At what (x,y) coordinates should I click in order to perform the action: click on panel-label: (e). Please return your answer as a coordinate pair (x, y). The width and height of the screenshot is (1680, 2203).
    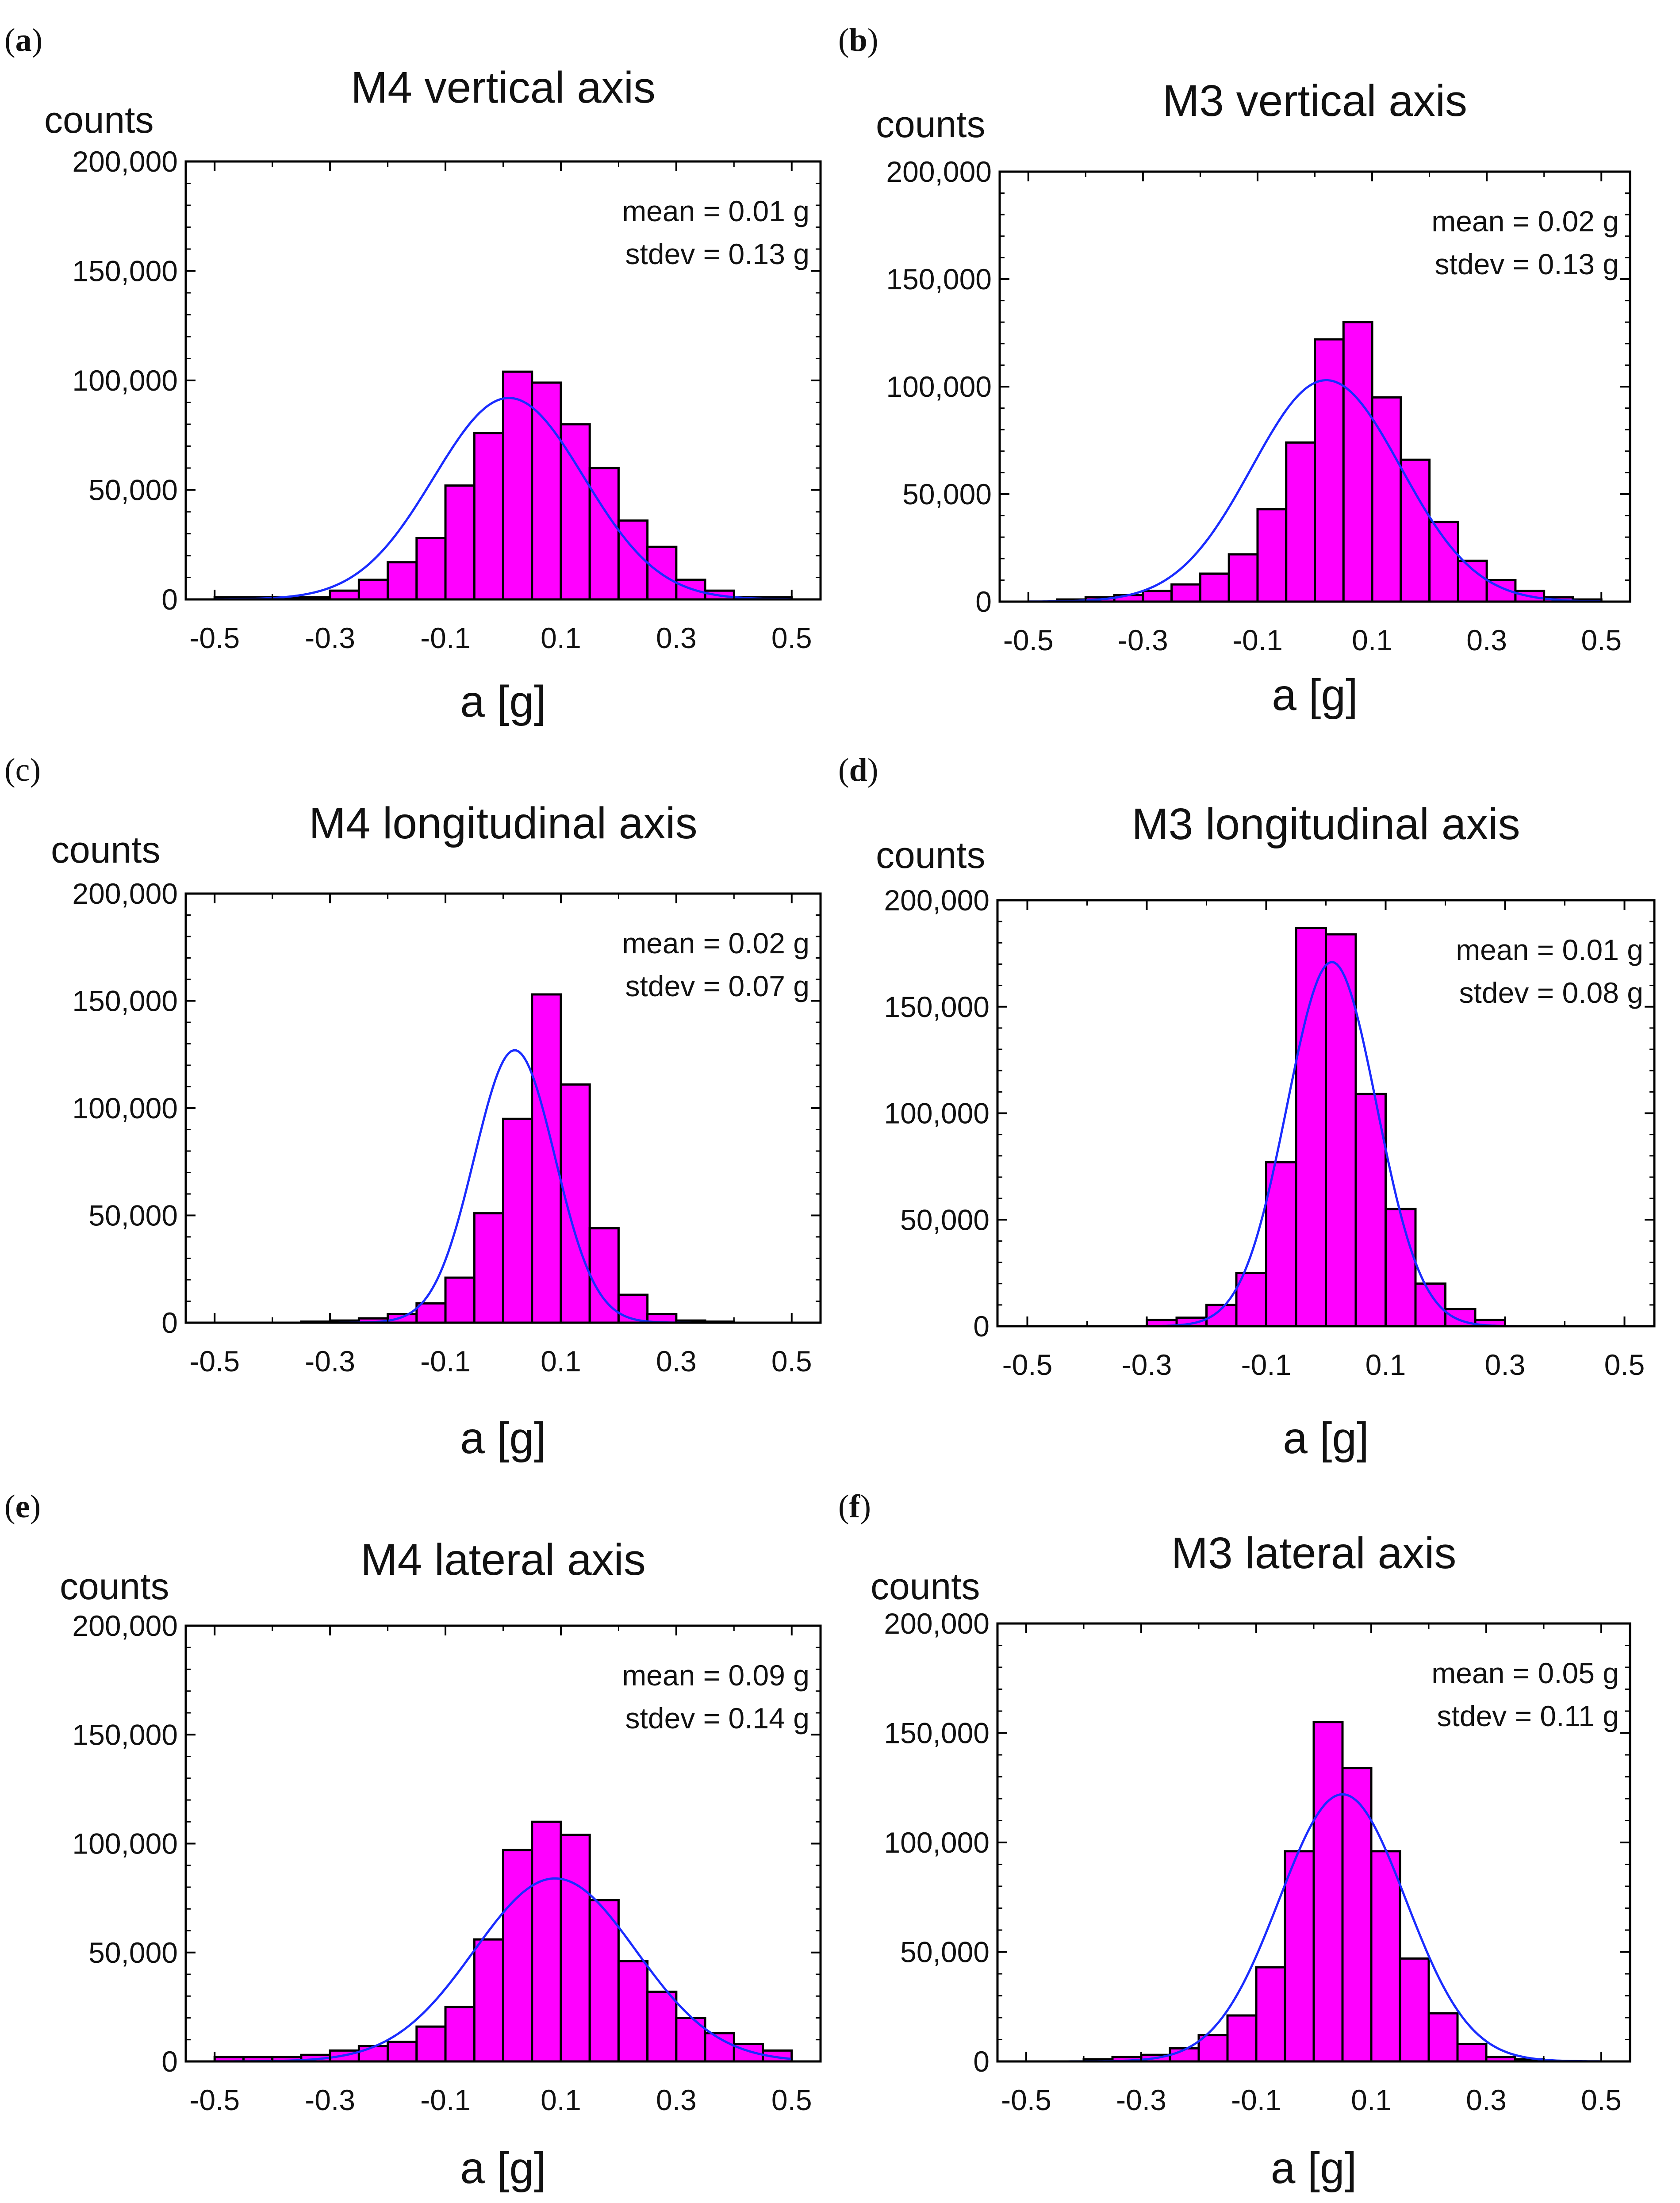
    Looking at the image, I should click on (22, 1507).